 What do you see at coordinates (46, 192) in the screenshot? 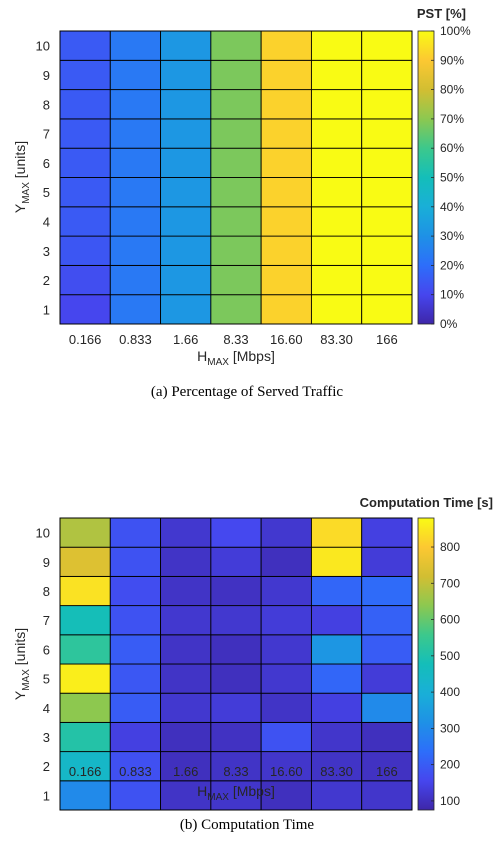
I see `y-tick-label: 5` at bounding box center [46, 192].